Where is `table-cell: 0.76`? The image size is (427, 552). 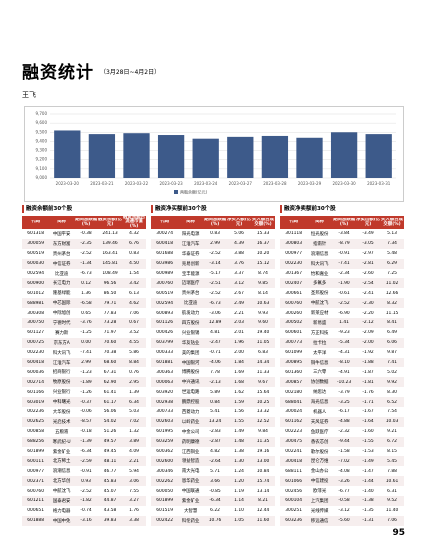 table-cell: 0.76 is located at coordinates (134, 372).